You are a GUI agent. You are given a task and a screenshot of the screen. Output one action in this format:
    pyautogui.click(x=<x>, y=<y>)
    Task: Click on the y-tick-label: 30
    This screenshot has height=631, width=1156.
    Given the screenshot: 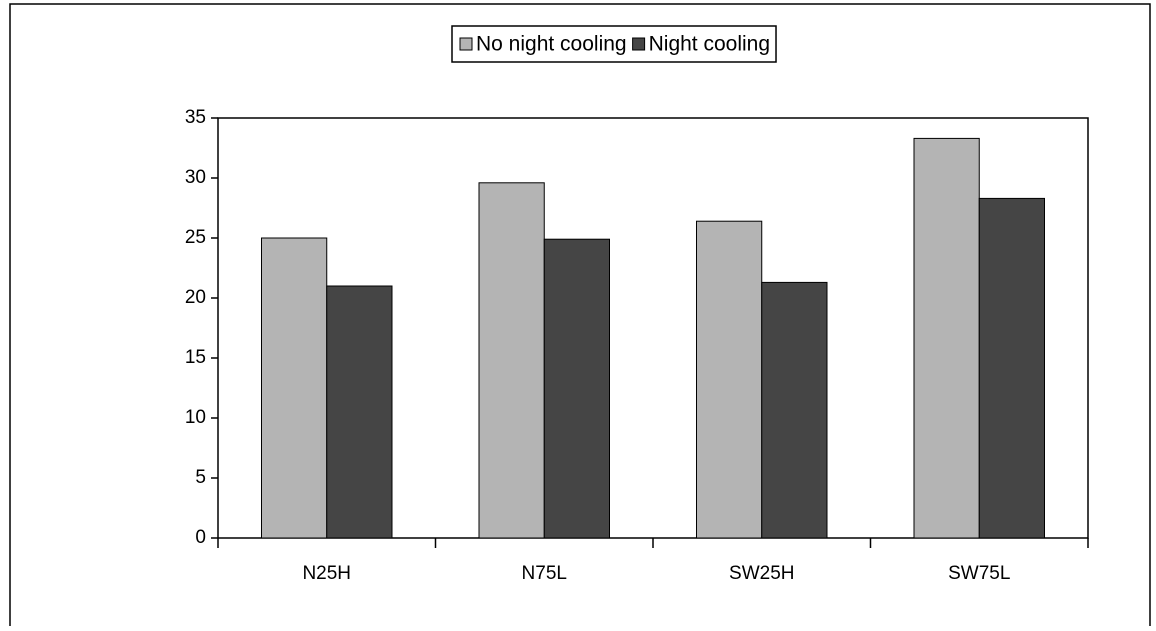 What is the action you would take?
    pyautogui.click(x=195, y=177)
    